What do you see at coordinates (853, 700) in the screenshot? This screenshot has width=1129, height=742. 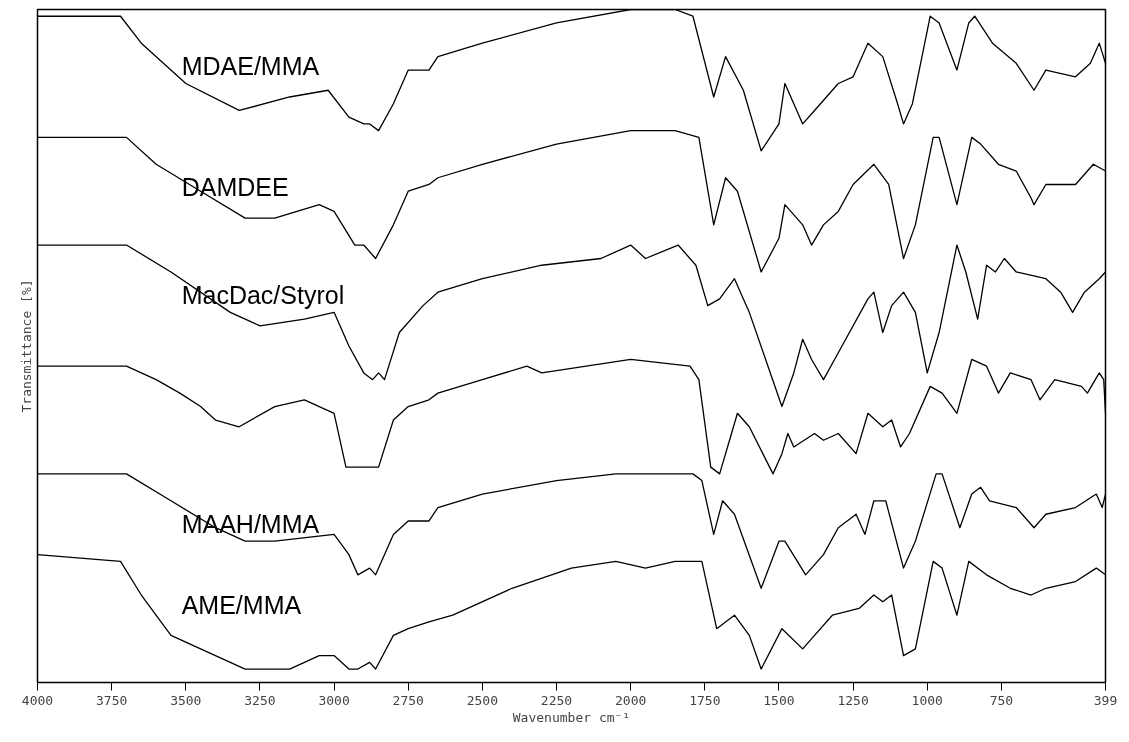 I see `x-tick-label: 1250` at bounding box center [853, 700].